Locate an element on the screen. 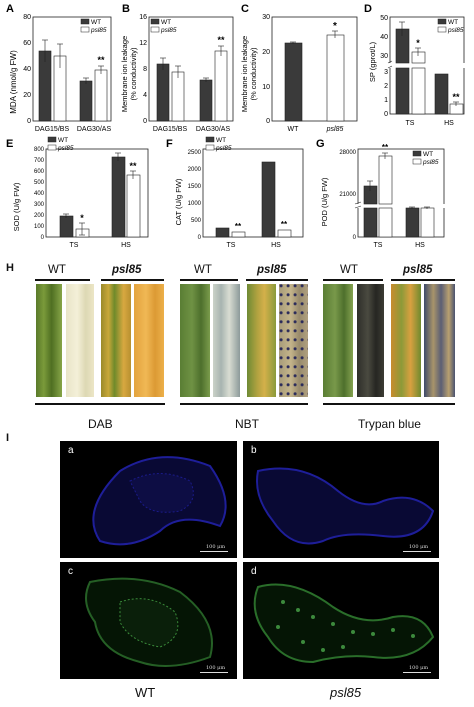 The height and width of the screenshot is (707, 474). panel-d-label: D is located at coordinates (368, 9).